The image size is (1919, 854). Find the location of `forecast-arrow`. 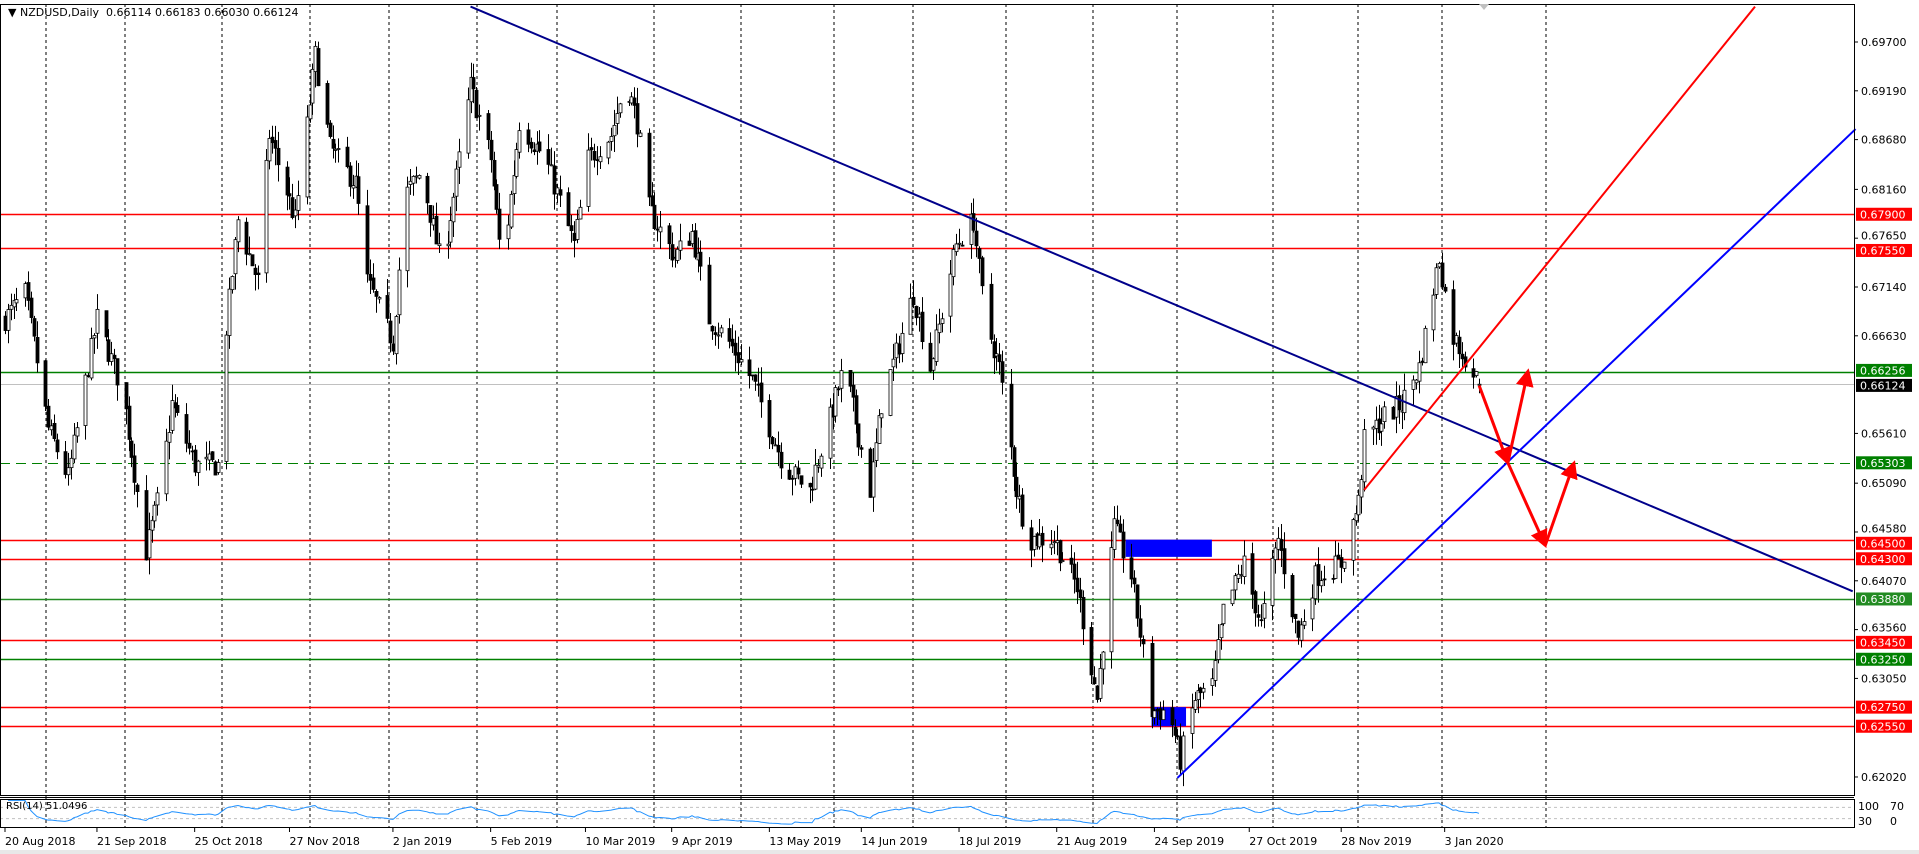

forecast-arrow is located at coordinates (1494, 425).